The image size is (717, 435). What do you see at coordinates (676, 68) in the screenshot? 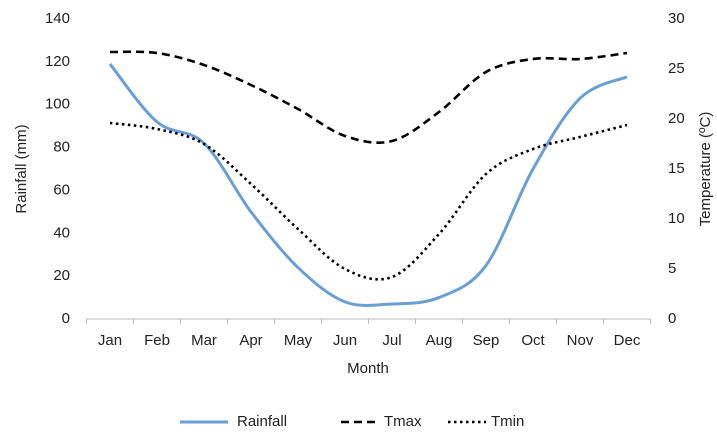
I see `y2-tick-label: 25` at bounding box center [676, 68].